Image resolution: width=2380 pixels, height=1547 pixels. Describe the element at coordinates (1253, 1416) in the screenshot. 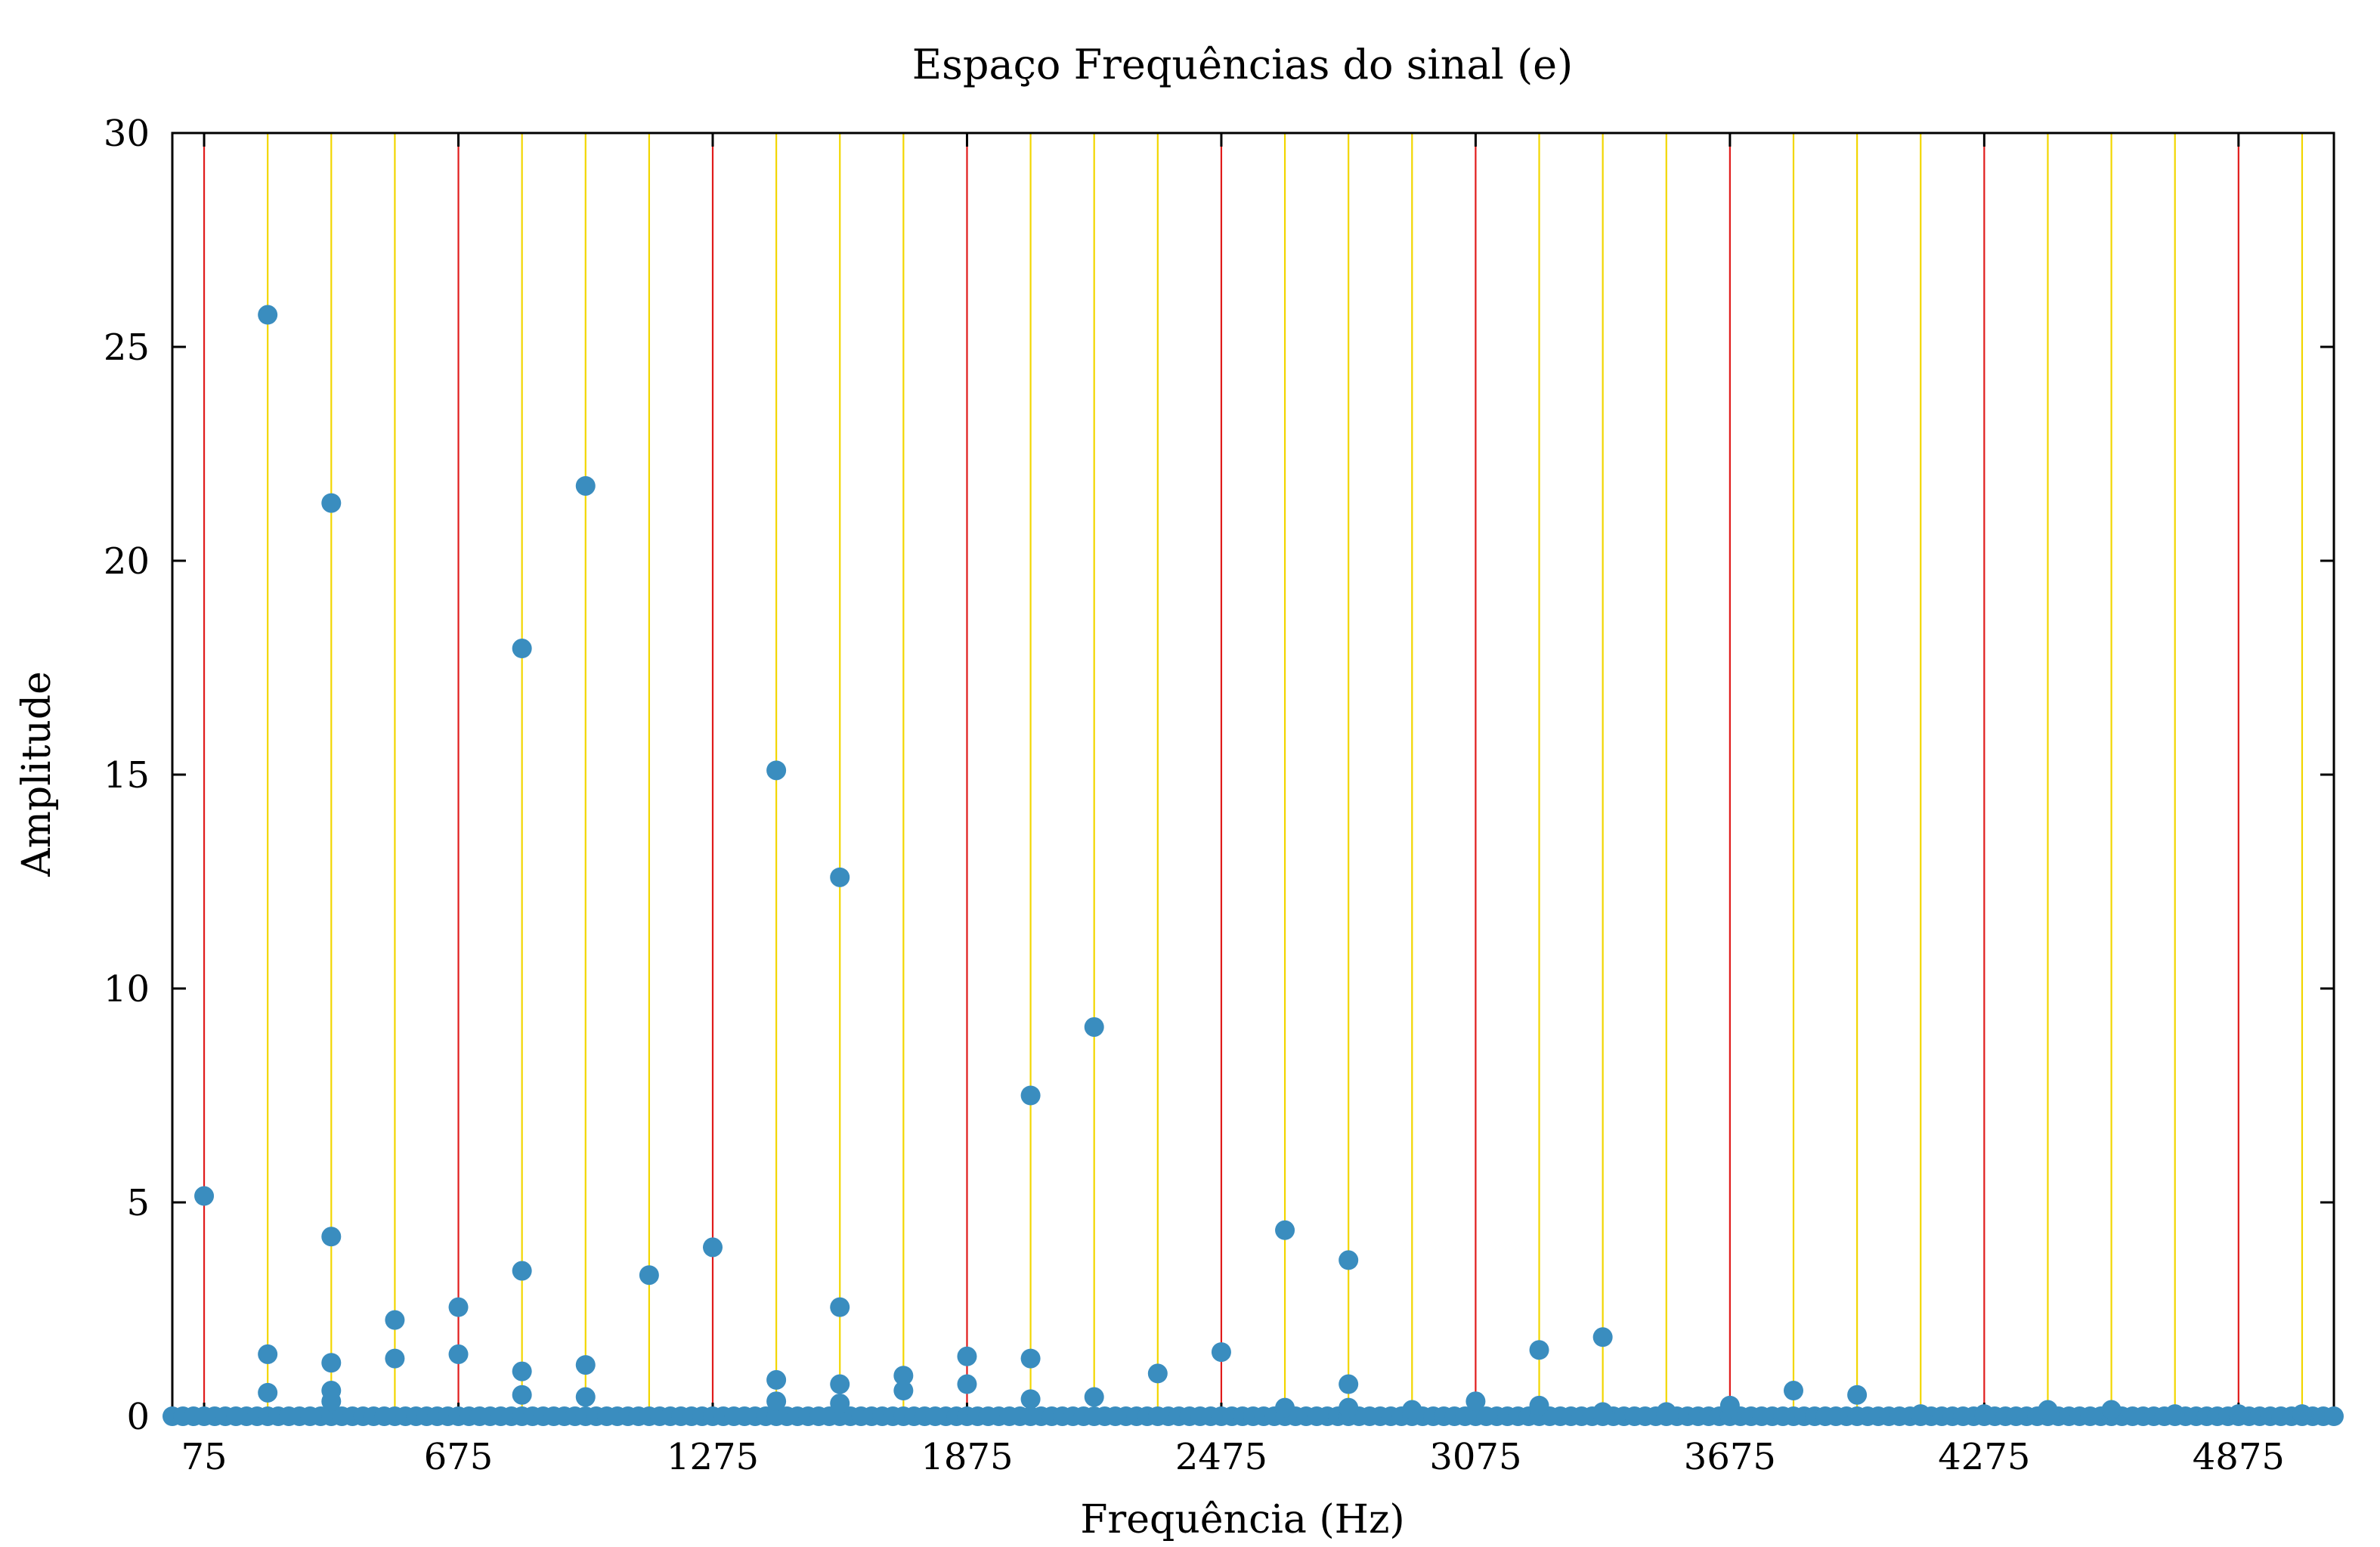

I see `baseline-point-series` at that location.